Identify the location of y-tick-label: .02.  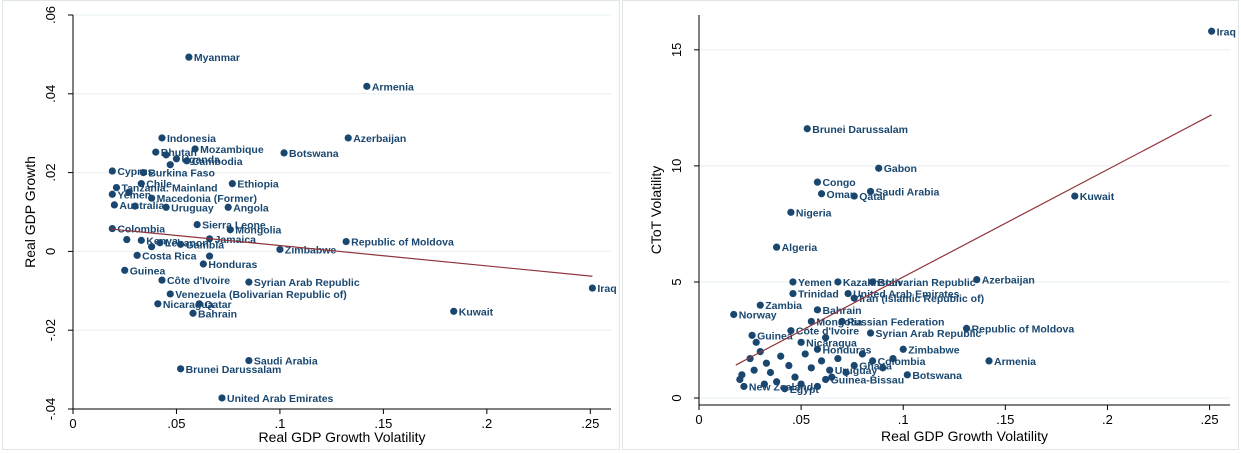
(50, 173).